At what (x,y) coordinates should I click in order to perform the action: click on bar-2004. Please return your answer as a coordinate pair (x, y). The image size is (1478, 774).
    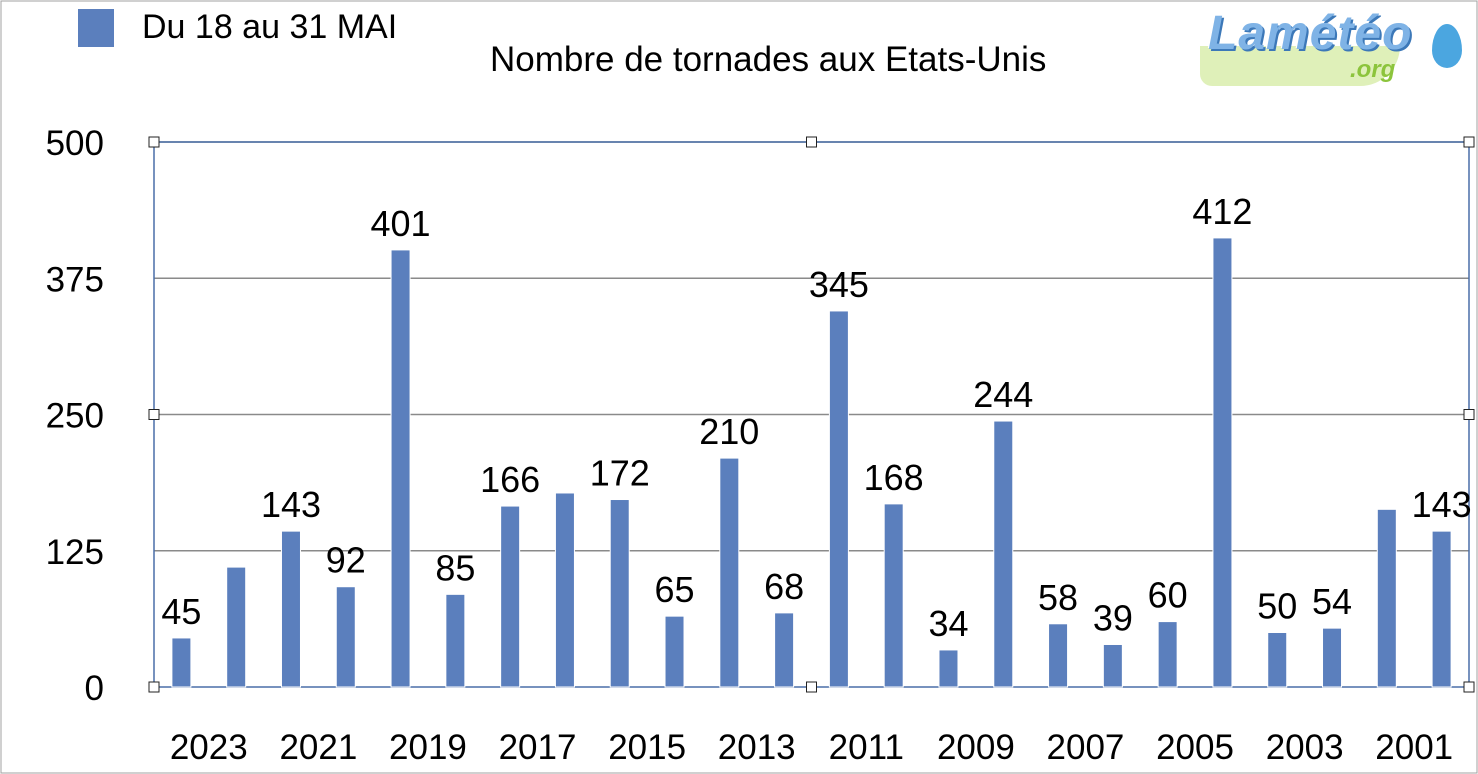
    Looking at the image, I should click on (1222, 462).